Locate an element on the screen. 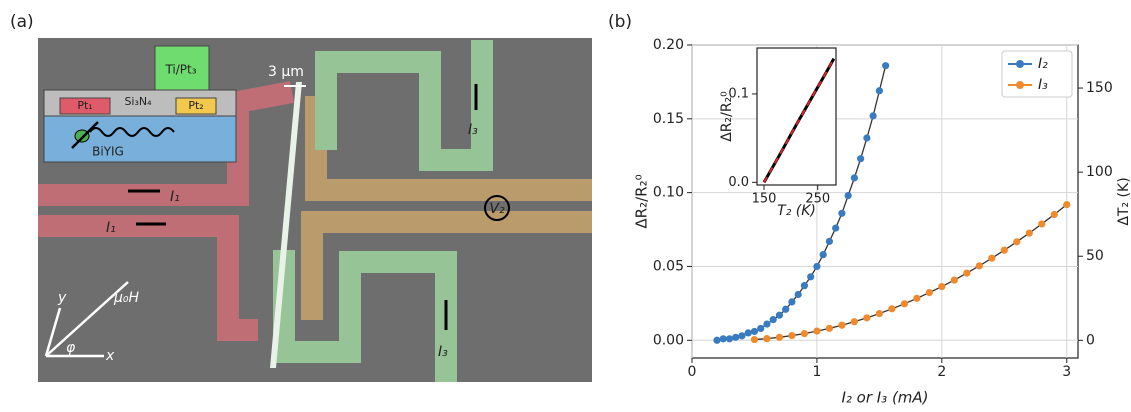  y2-tick-label: 0 is located at coordinates (1090, 340).